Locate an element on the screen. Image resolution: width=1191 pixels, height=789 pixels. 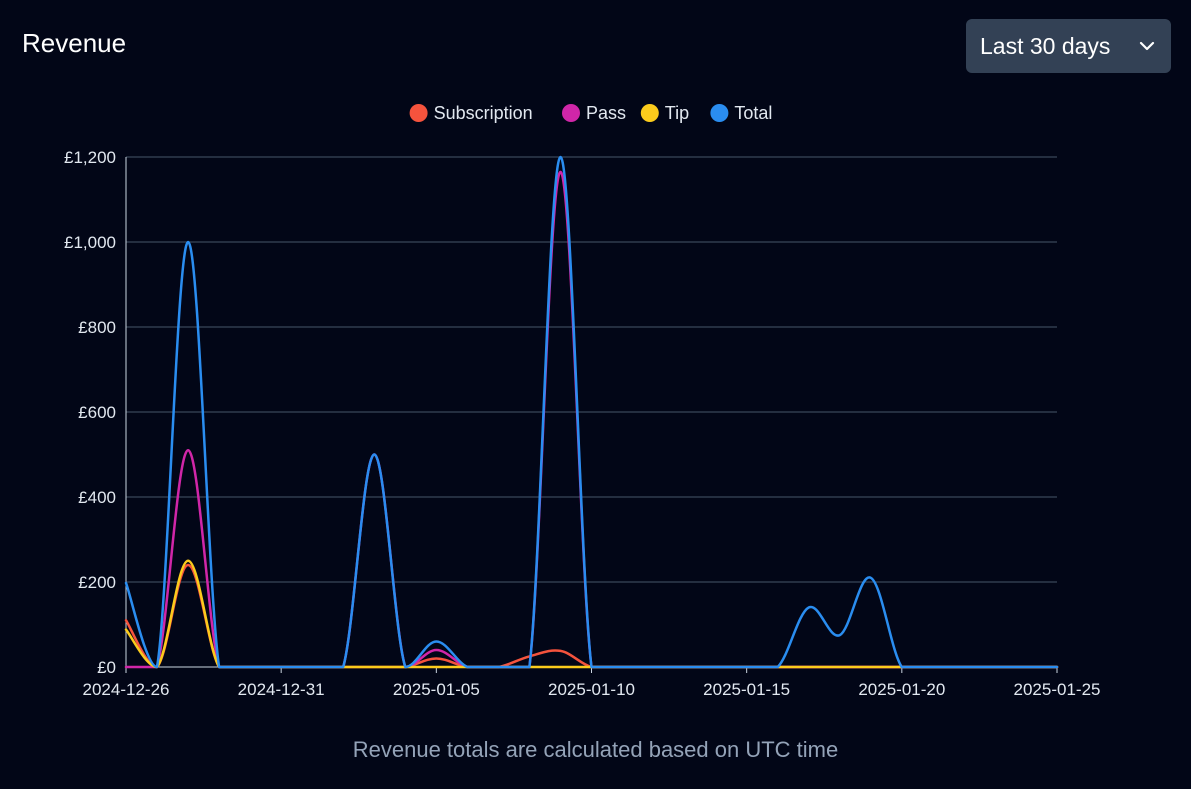
x-tick-label: 2025-01-10 is located at coordinates (591, 689).